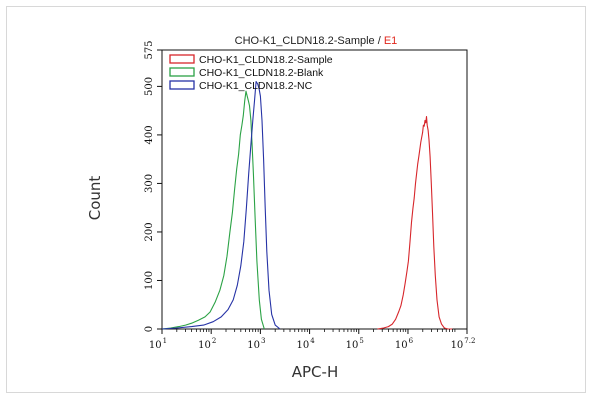 This screenshot has width=594, height=399. I want to click on y-tick-label: 200, so click(149, 231).